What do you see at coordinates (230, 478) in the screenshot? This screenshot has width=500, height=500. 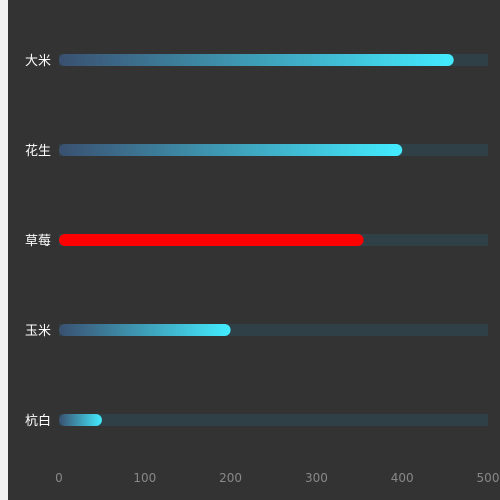 I see `x-tick-label: 200` at bounding box center [230, 478].